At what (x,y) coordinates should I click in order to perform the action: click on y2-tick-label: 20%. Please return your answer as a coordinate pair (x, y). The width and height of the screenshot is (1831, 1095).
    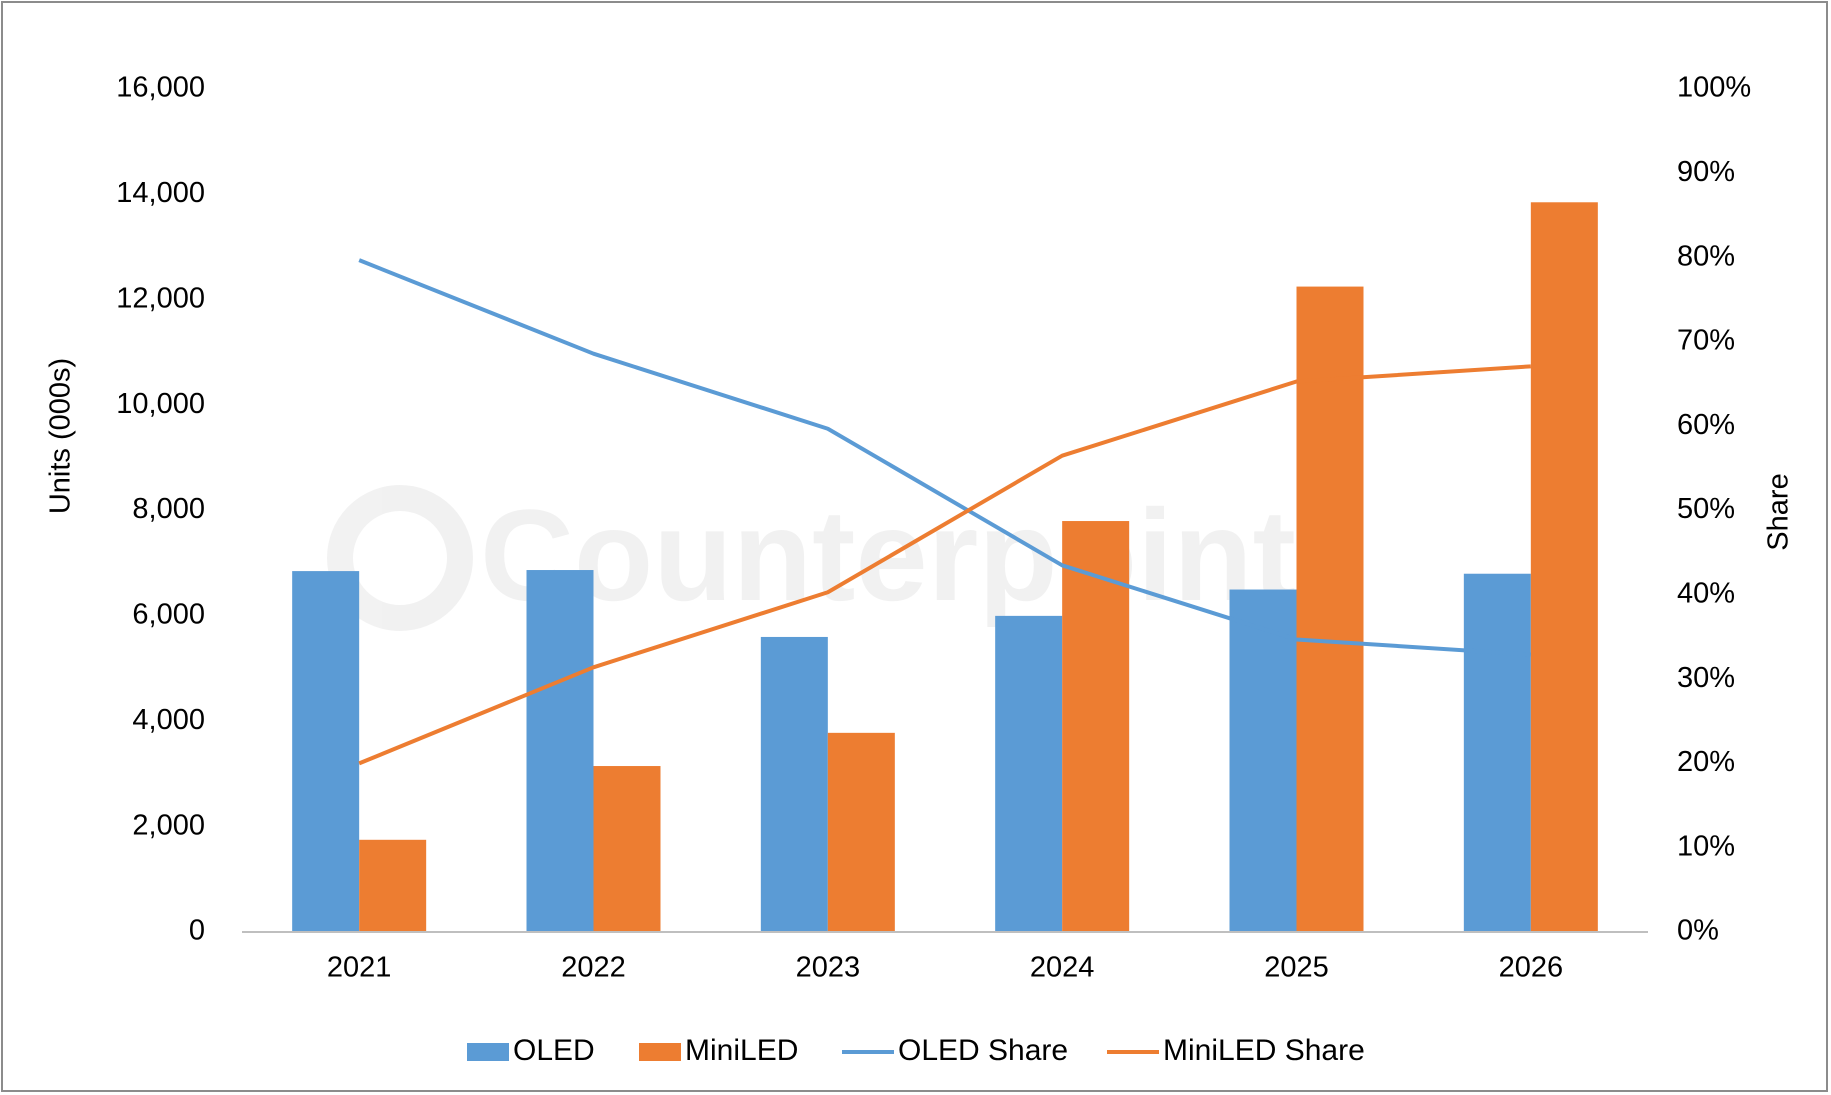
    Looking at the image, I should click on (1706, 762).